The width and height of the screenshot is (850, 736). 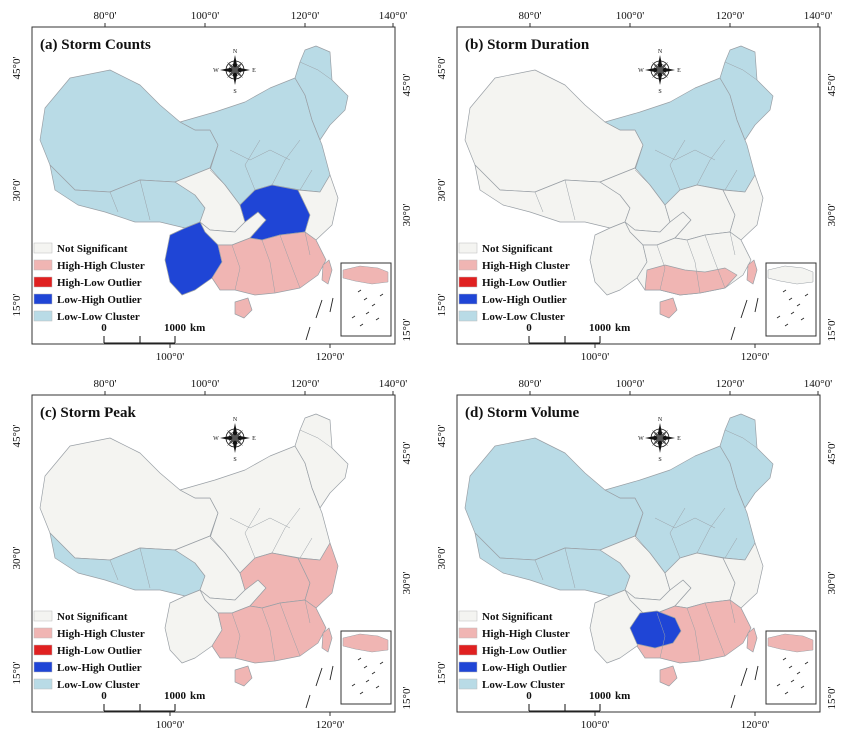 I want to click on north-arrow-icon: N S E W, so click(x=659, y=72).